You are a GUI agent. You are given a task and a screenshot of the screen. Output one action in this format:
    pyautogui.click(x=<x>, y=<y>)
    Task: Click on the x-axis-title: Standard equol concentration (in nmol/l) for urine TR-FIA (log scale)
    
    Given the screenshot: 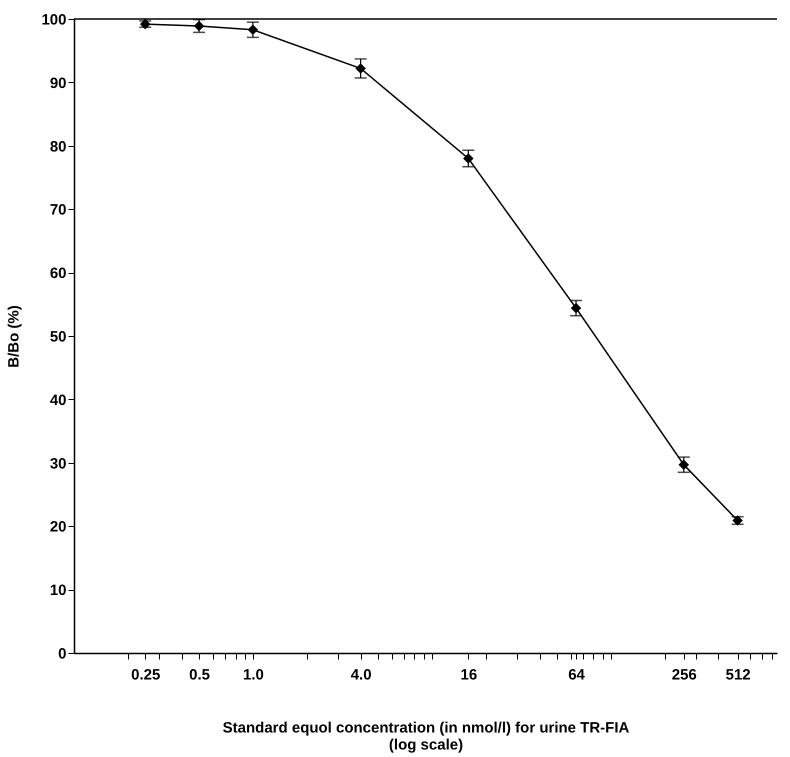 What is the action you would take?
    pyautogui.click(x=426, y=737)
    